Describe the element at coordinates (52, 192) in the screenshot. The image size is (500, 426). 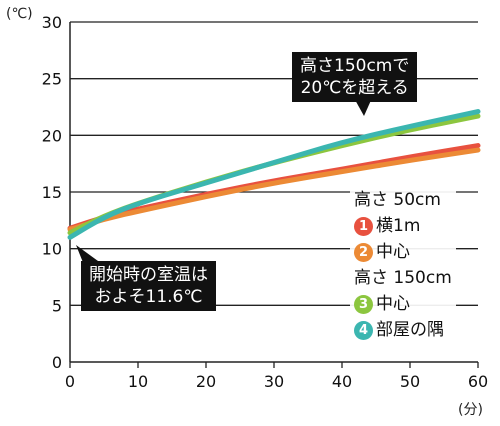
I see `y-tick-label-15: 15` at that location.